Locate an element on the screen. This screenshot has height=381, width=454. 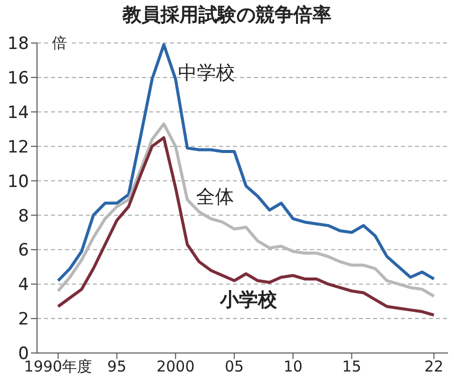
series-label: 小学校 is located at coordinates (248, 300).